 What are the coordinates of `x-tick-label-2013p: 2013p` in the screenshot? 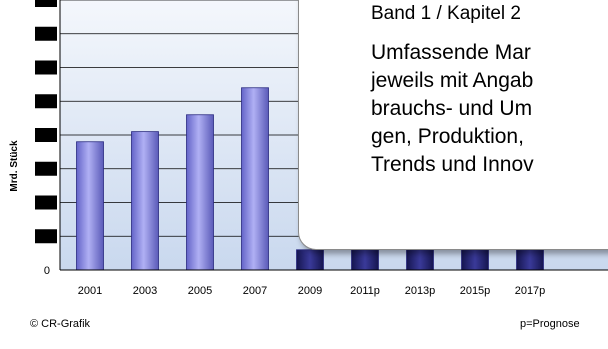 It's located at (420, 291).